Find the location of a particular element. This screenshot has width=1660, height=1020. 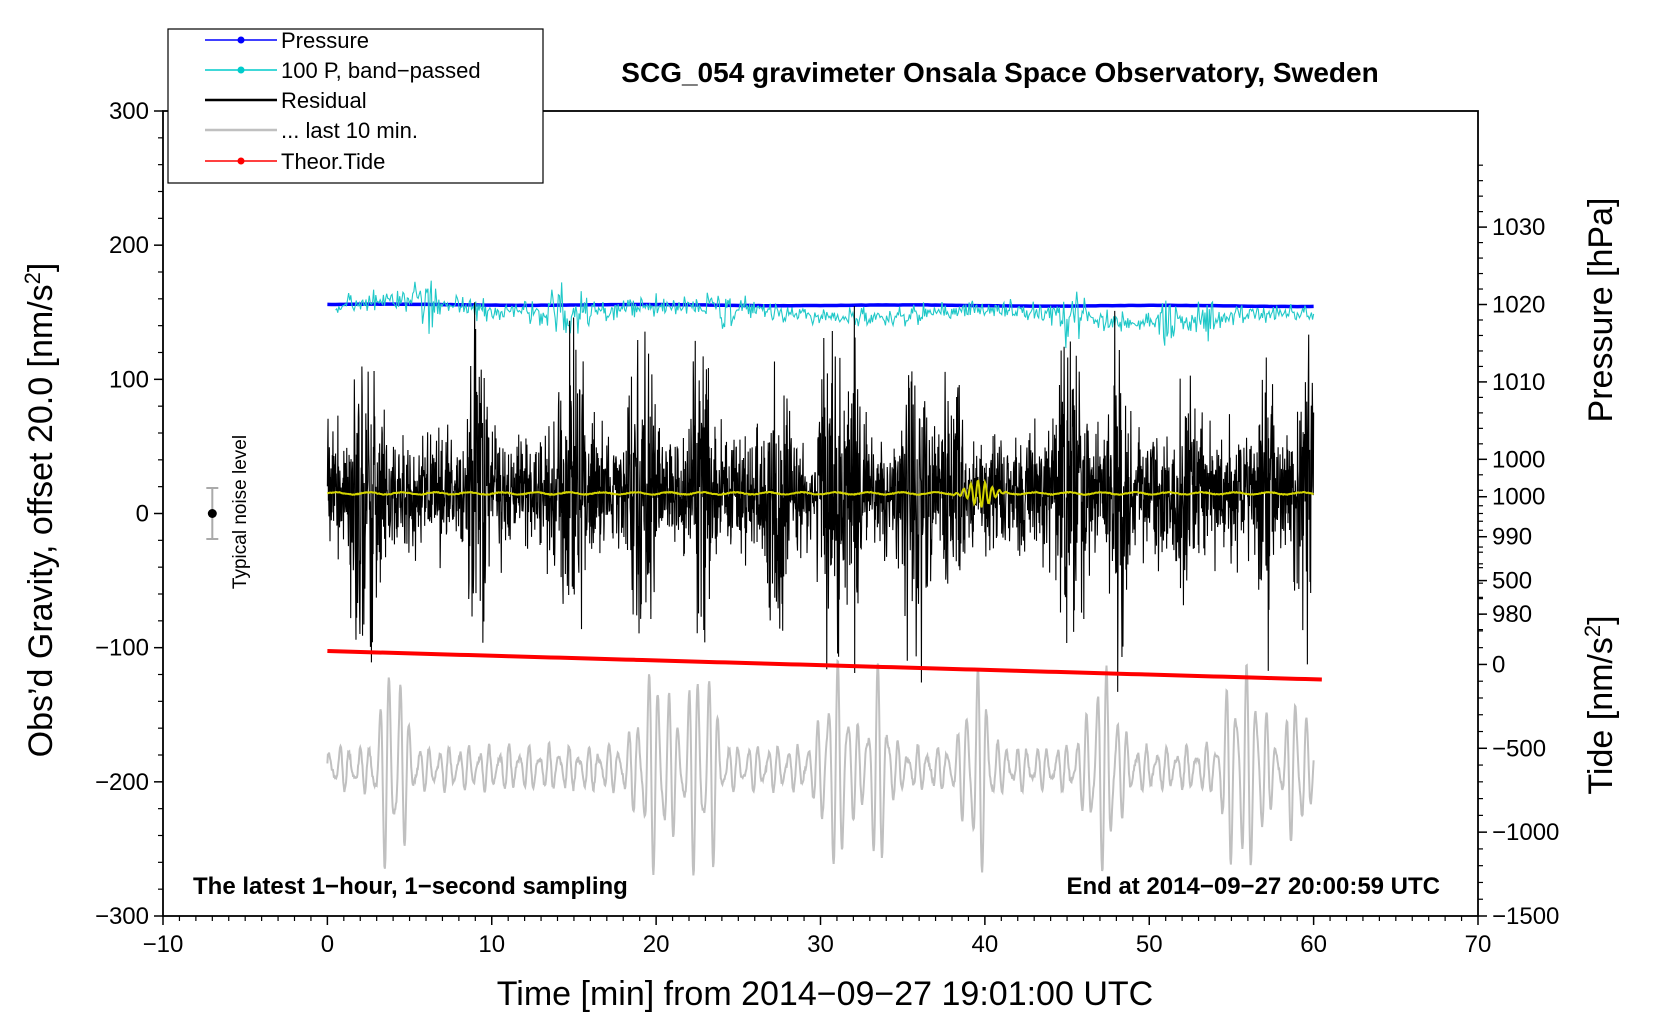

pressure-line is located at coordinates (820, 305).